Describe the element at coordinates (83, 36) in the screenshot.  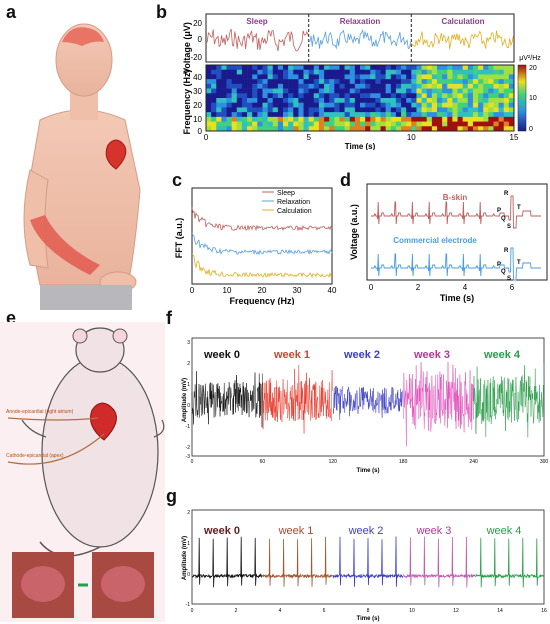
I see `brain-icon` at that location.